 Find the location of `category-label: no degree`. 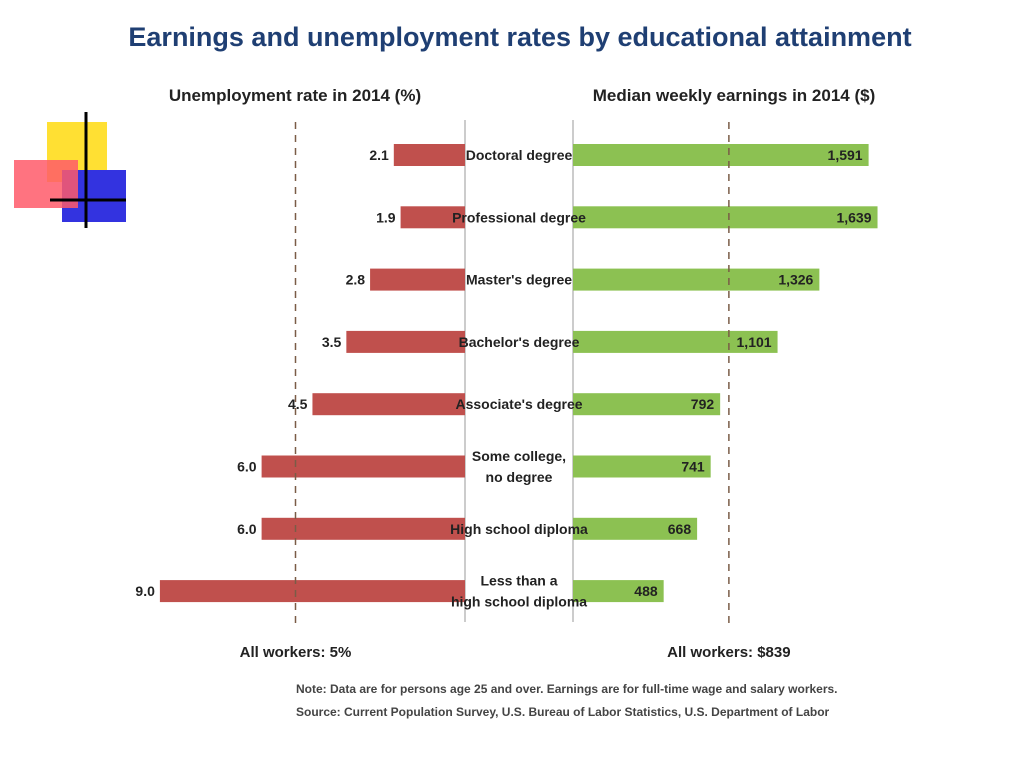

category-label: no degree is located at coordinates (519, 477).